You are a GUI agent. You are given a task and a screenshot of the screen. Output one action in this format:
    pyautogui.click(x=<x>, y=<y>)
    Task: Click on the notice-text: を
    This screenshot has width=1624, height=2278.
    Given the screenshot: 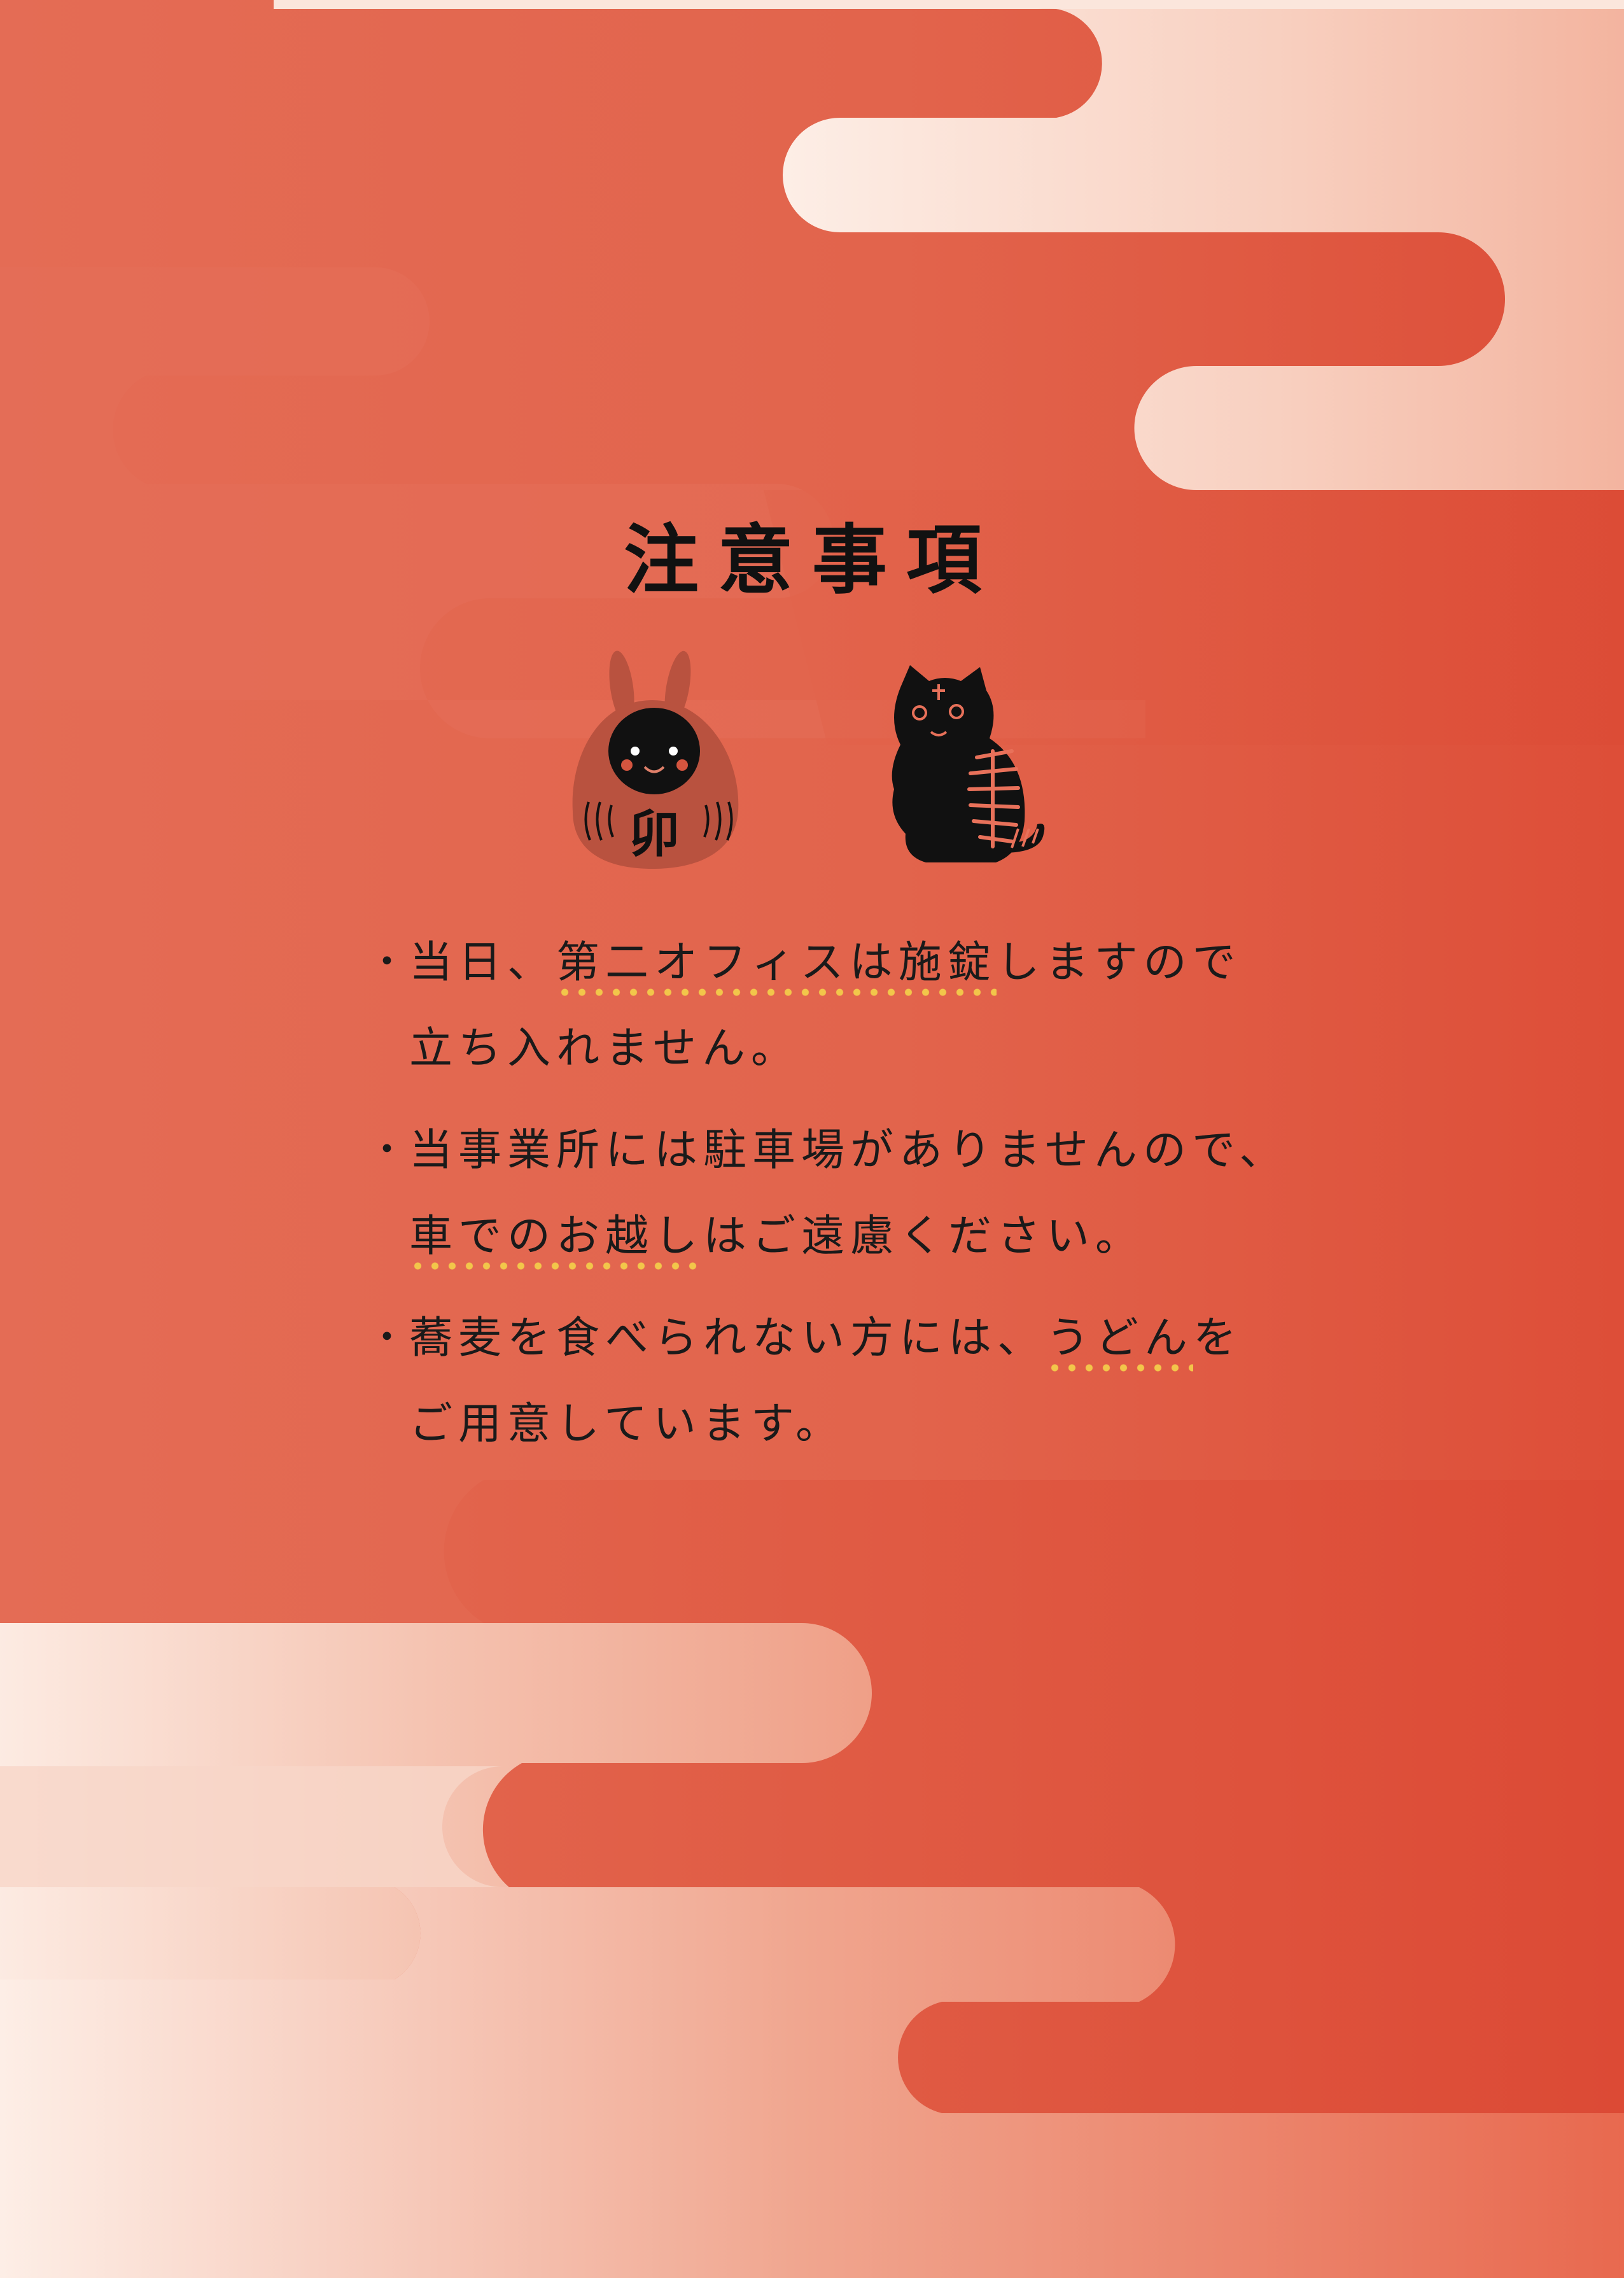 What is the action you would take?
    pyautogui.click(x=1218, y=1338)
    